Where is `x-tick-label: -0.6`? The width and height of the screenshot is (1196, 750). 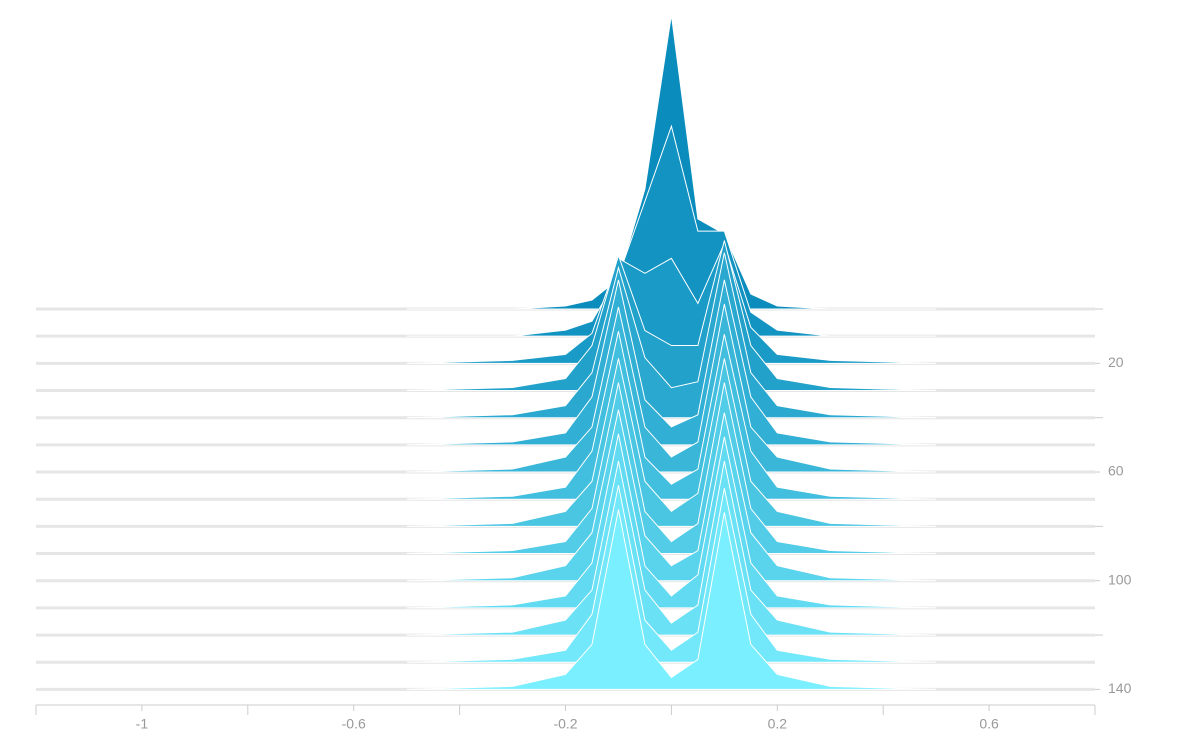
x-tick-label: -0.6 is located at coordinates (354, 724).